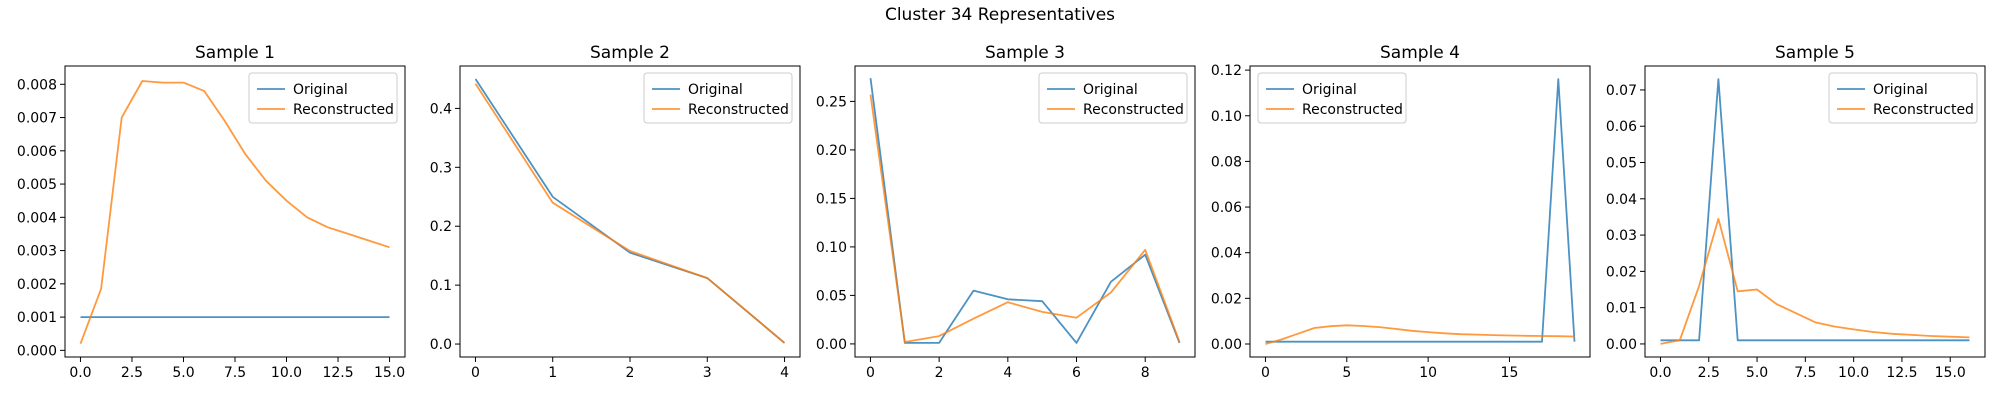  I want to click on y-tick-label: 0.25, so click(831, 102).